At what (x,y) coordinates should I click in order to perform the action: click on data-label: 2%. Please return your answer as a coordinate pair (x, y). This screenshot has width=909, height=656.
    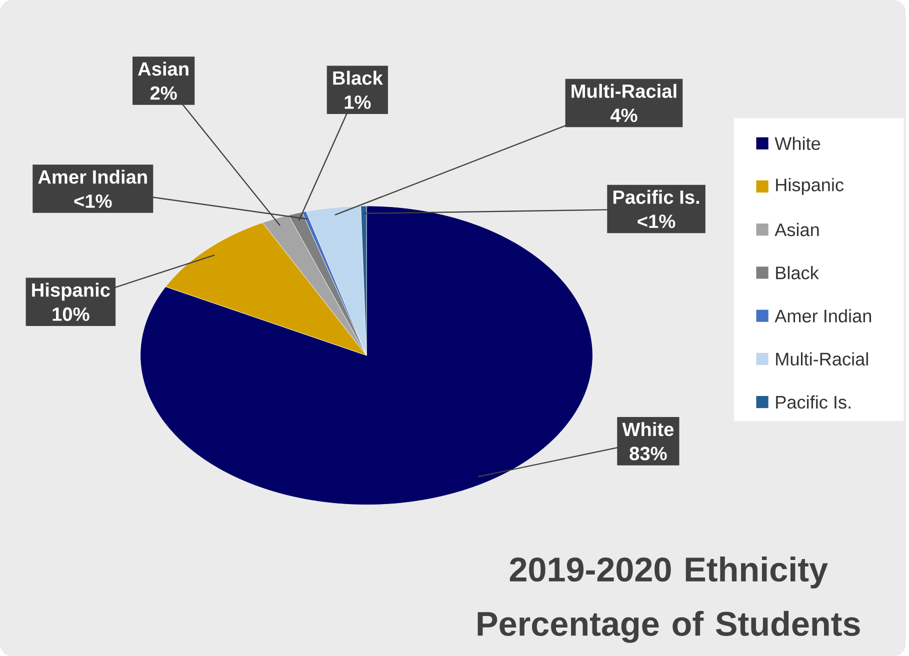
    Looking at the image, I should click on (163, 93).